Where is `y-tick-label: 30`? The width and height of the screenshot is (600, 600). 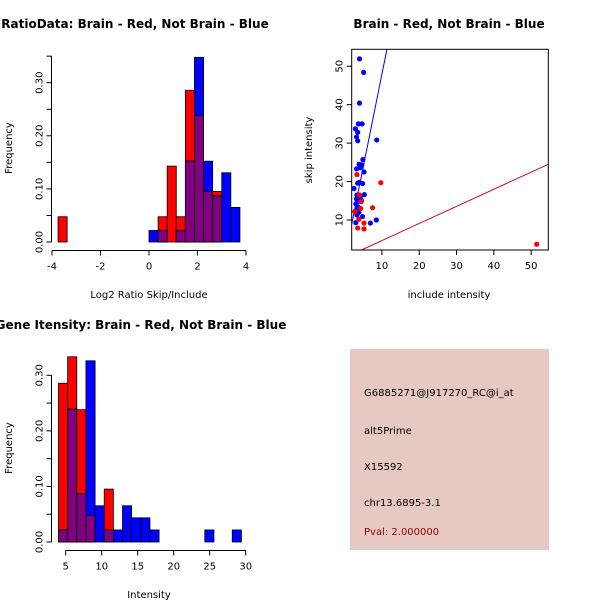
y-tick-label: 30 is located at coordinates (340, 143).